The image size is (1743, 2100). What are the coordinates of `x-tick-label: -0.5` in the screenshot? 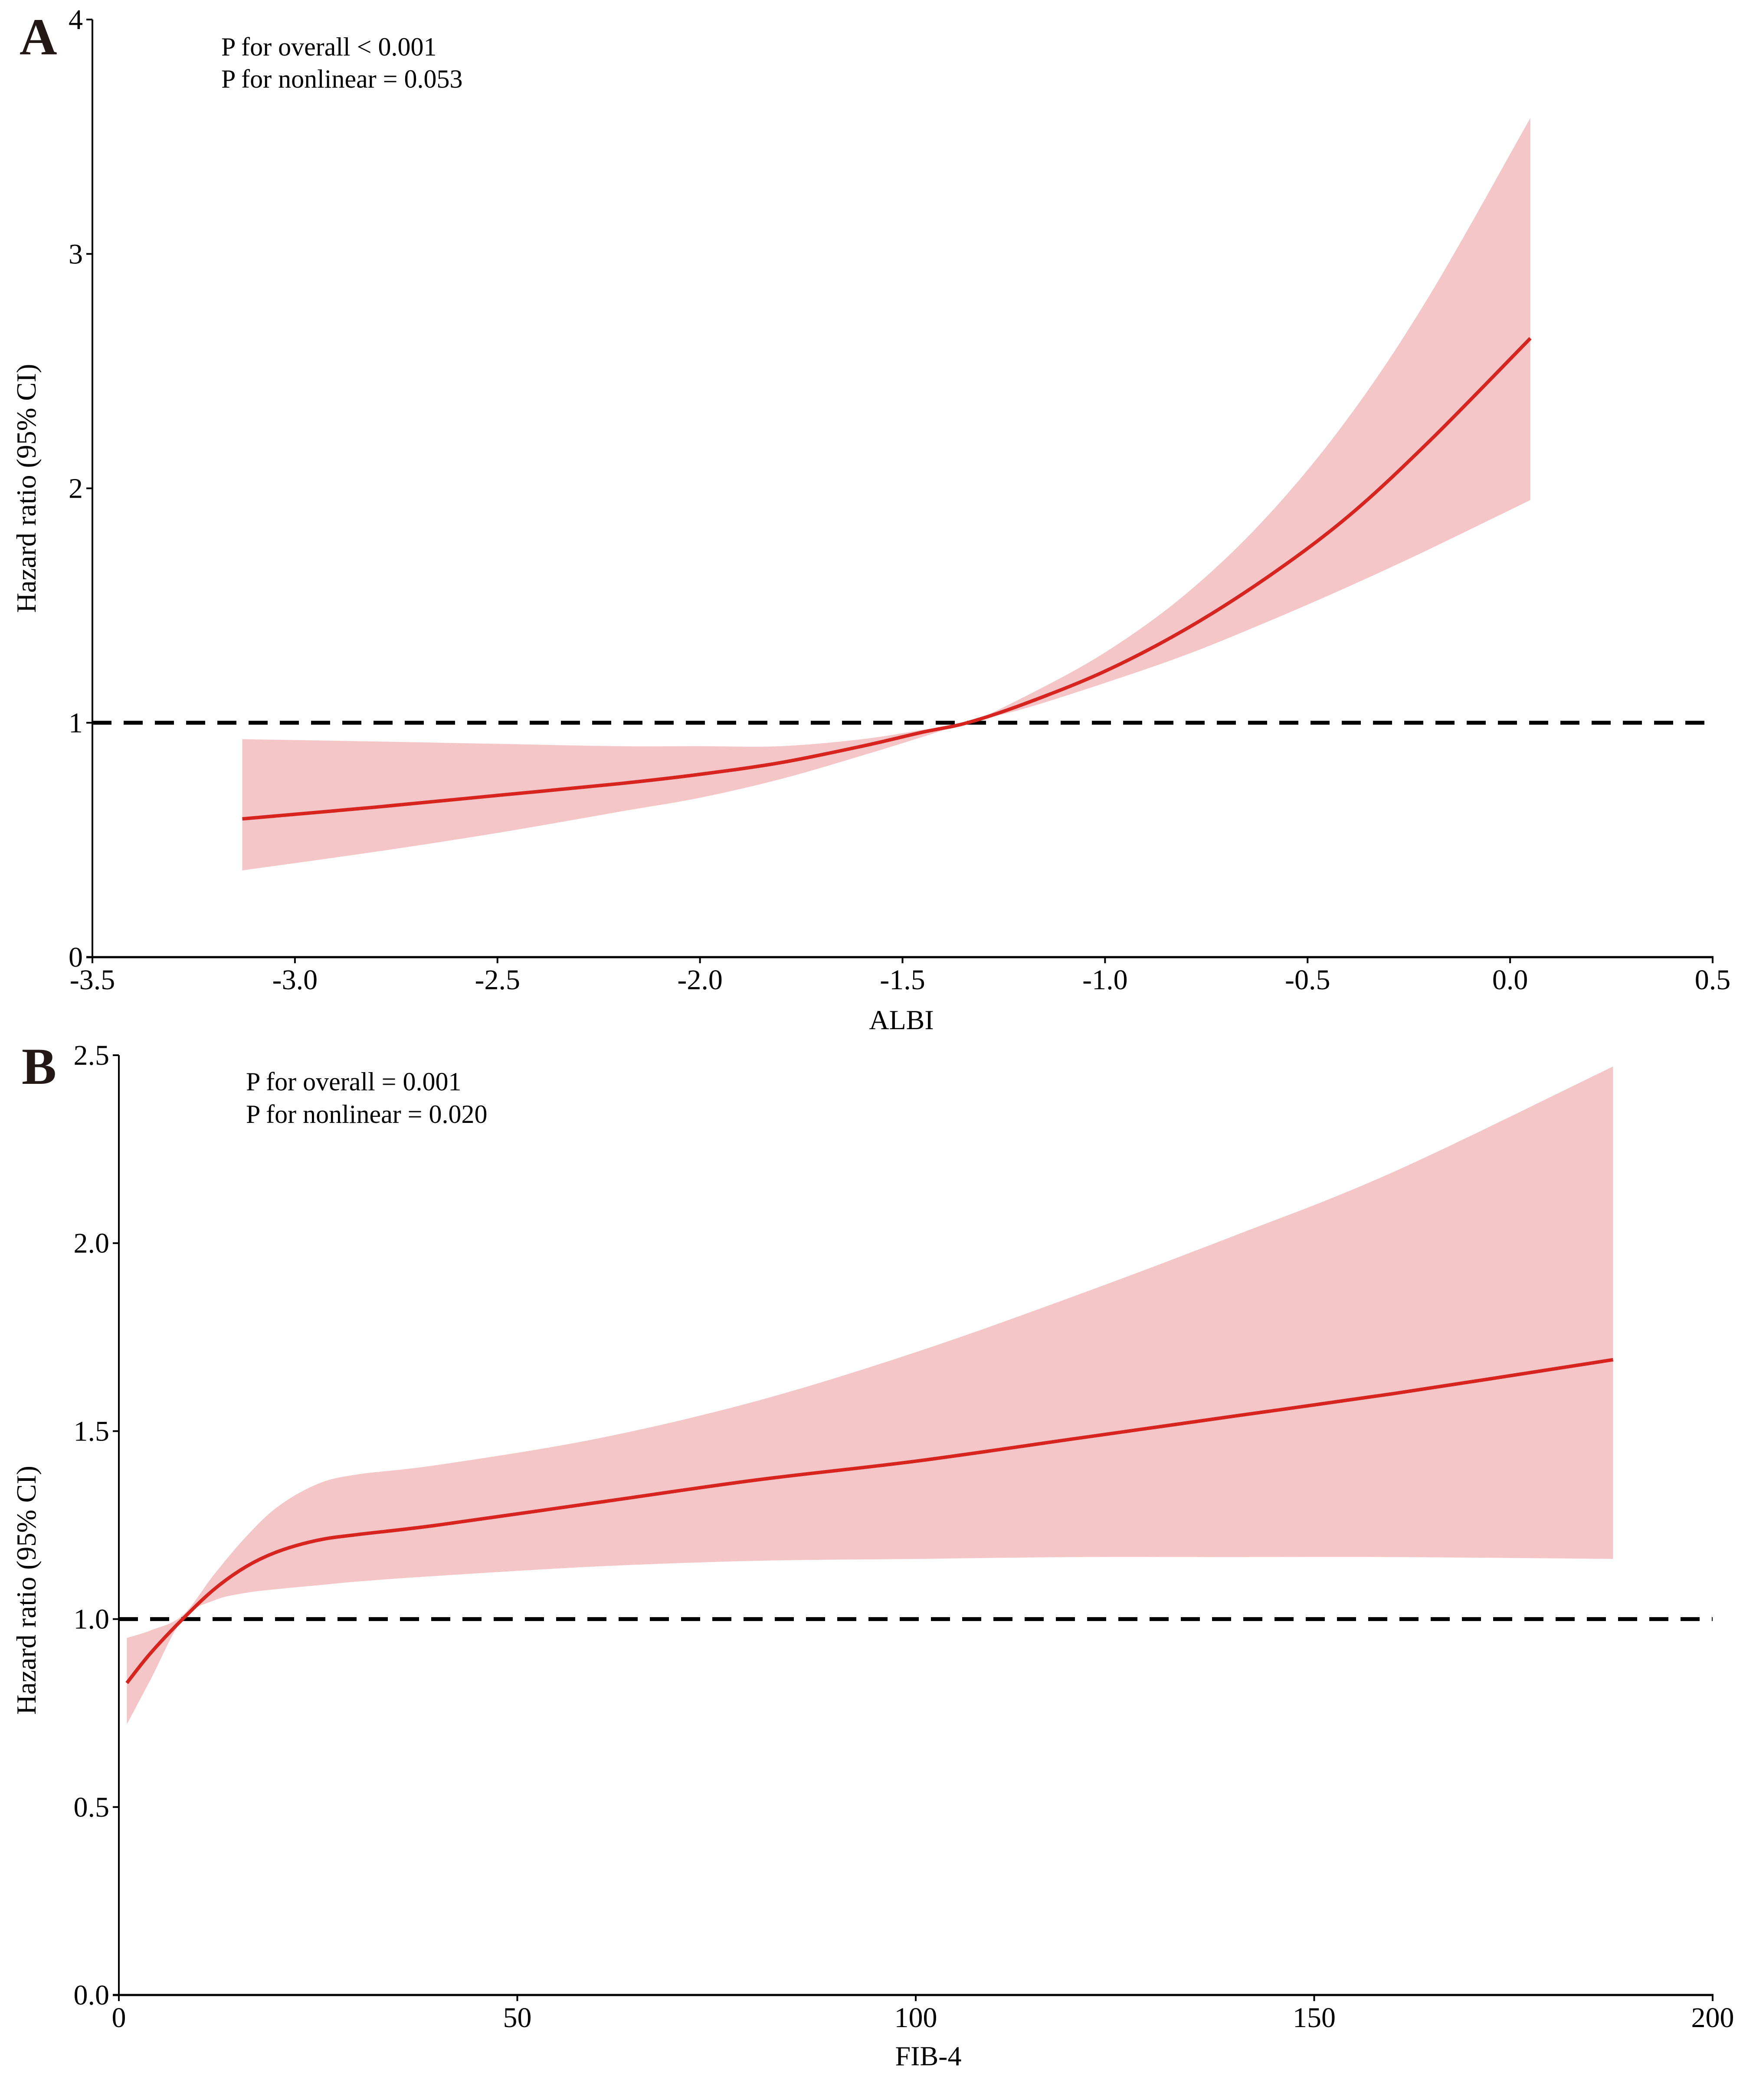 It's located at (1307, 980).